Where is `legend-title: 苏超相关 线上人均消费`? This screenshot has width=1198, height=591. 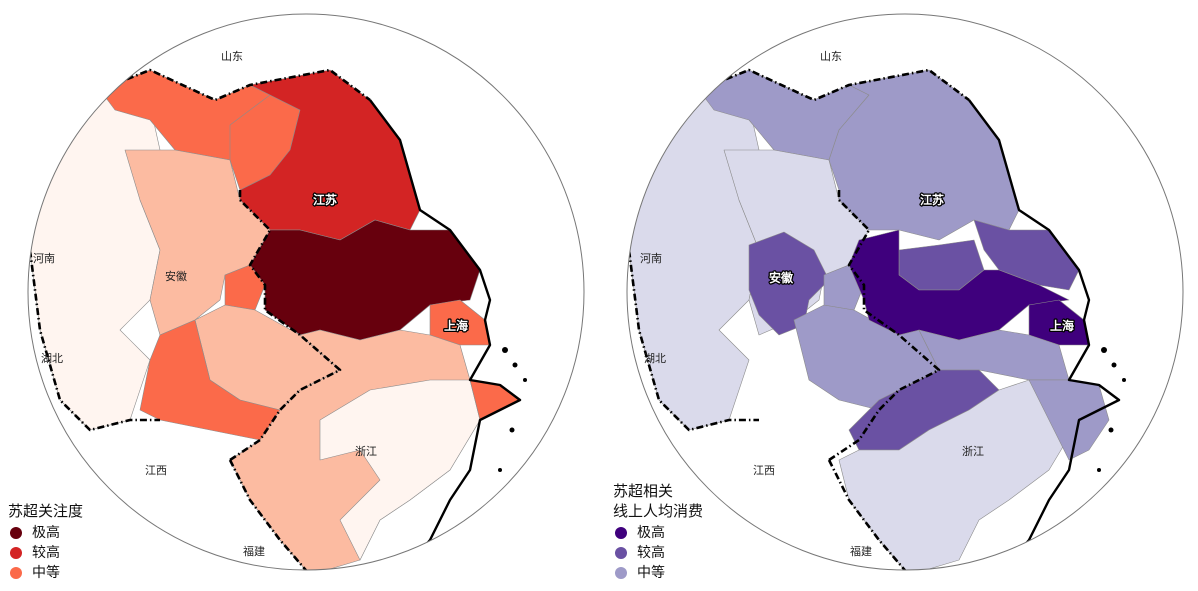
legend-title: 苏超相关 线上人均消费 is located at coordinates (658, 501).